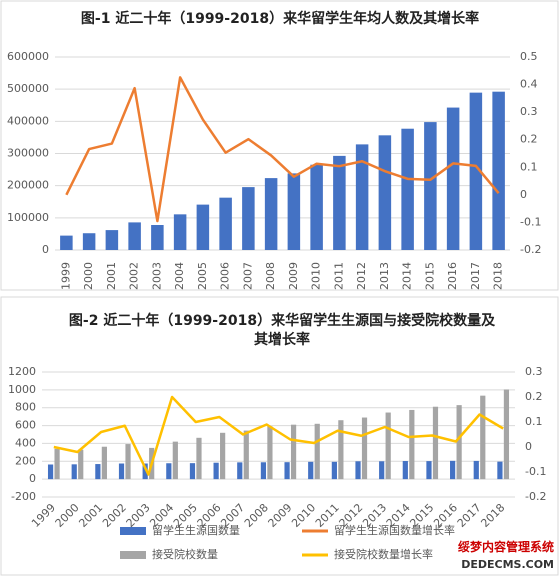 This screenshot has height=577, width=560. I want to click on y-tick-label: 400, so click(25, 442).